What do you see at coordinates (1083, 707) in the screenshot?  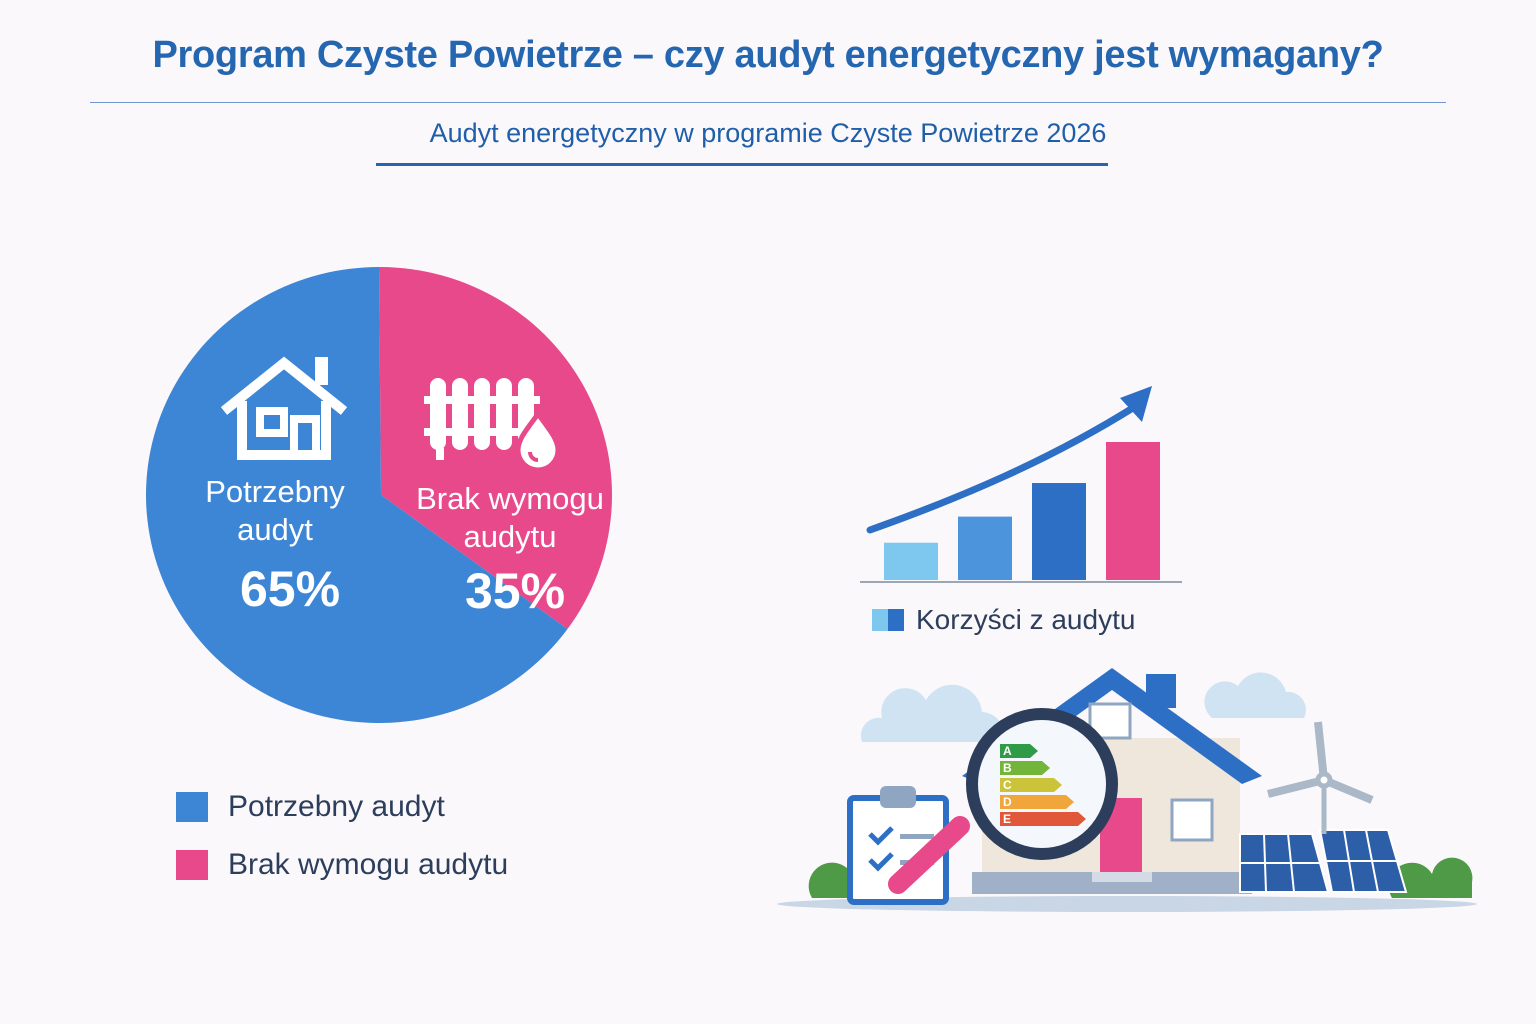 I see `cloud-icon` at bounding box center [1083, 707].